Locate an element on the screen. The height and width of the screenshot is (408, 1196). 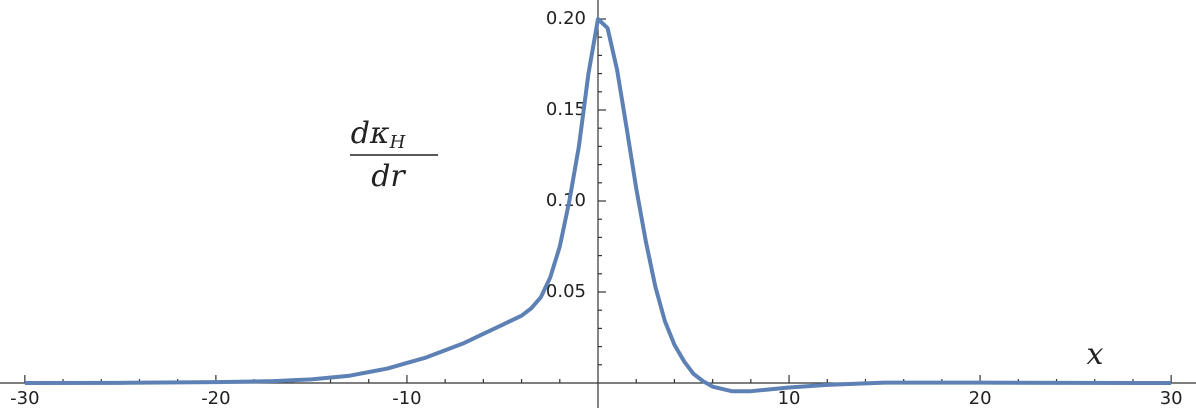
x-tick-label: -30 is located at coordinates (24, 398).